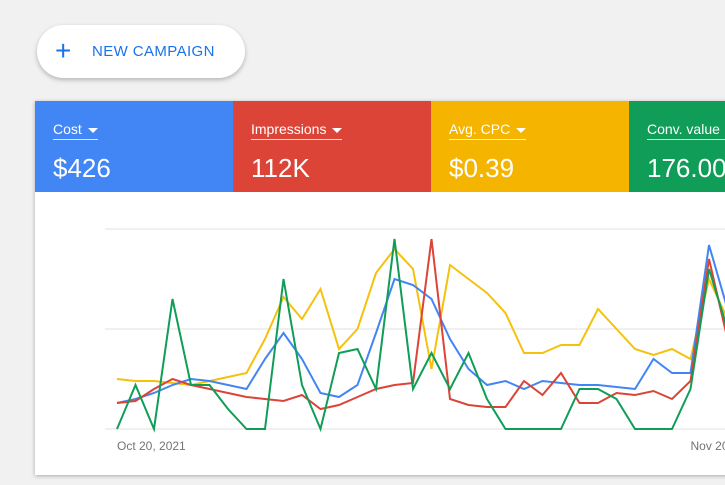  What do you see at coordinates (82, 168) in the screenshot?
I see `metric-value: $426` at bounding box center [82, 168].